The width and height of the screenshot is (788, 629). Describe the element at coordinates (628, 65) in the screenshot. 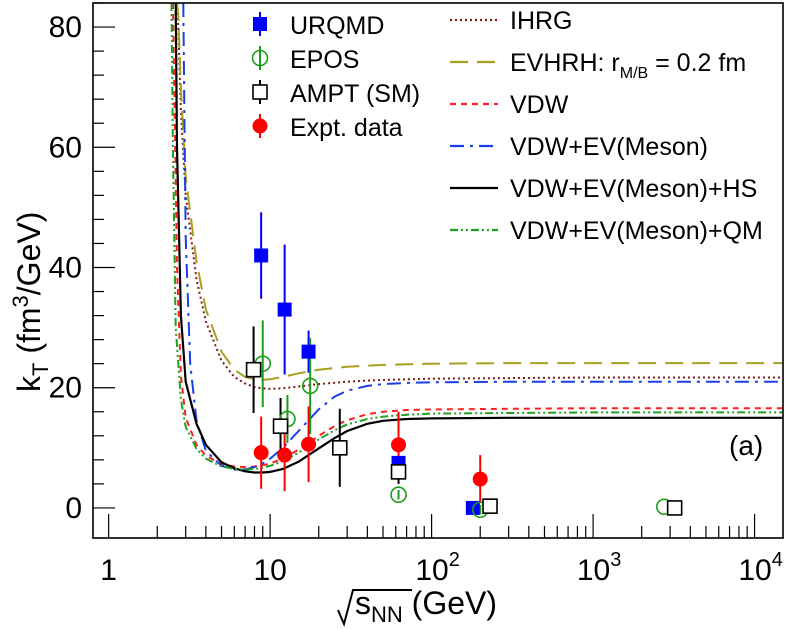

I see `legend-label: EVHRH: rM/B = 0.2 fm` at that location.